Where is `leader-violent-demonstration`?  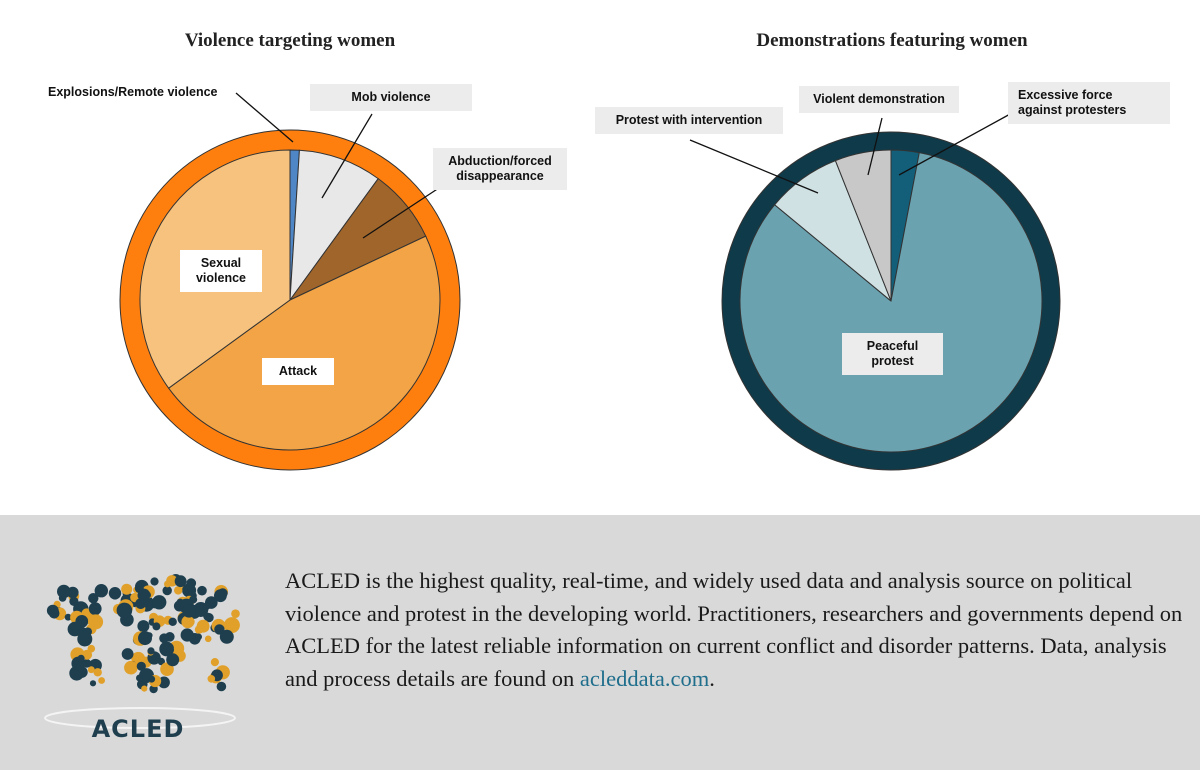
leader-violent-demonstration is located at coordinates (875, 146).